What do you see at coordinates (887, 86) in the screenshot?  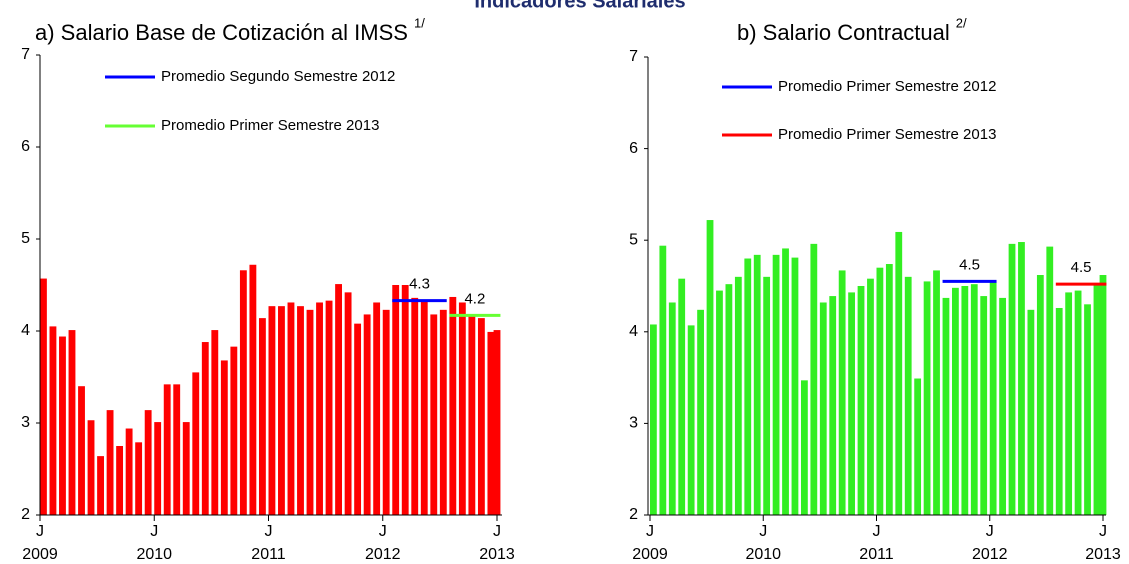 I see `legend-label: Promedio Primer Semestre 2012` at bounding box center [887, 86].